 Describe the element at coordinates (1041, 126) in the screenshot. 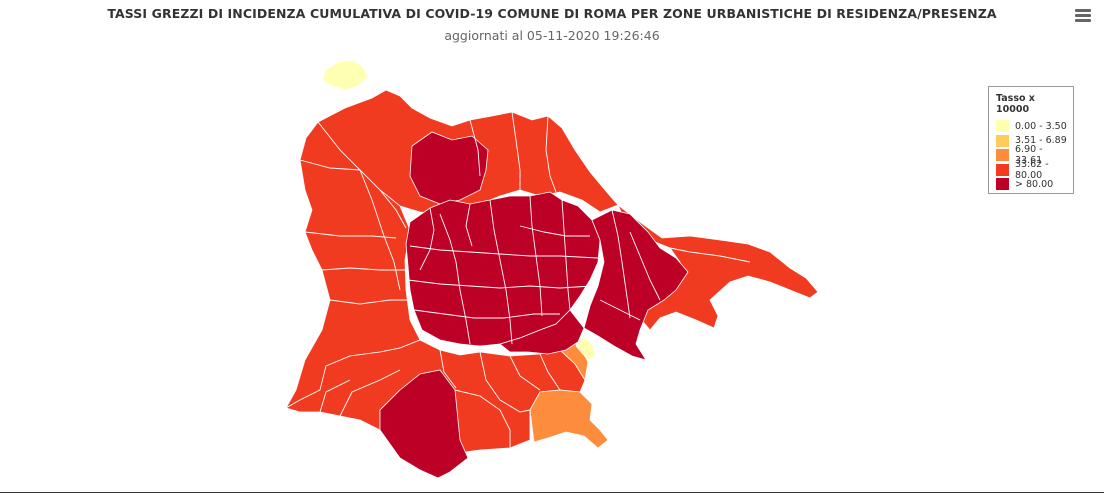

I see `legend-label: 0.00 - 3.50` at that location.